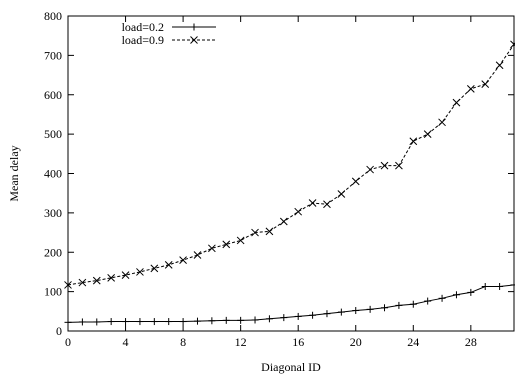 This screenshot has width=515, height=375. What do you see at coordinates (53, 134) in the screenshot?
I see `y-tick-label: 500` at bounding box center [53, 134].